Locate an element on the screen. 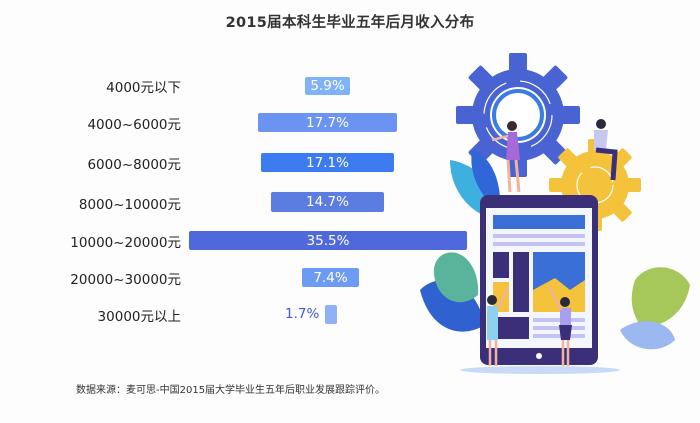 This screenshot has width=700, height=423. bar: 14.7% is located at coordinates (327, 202).